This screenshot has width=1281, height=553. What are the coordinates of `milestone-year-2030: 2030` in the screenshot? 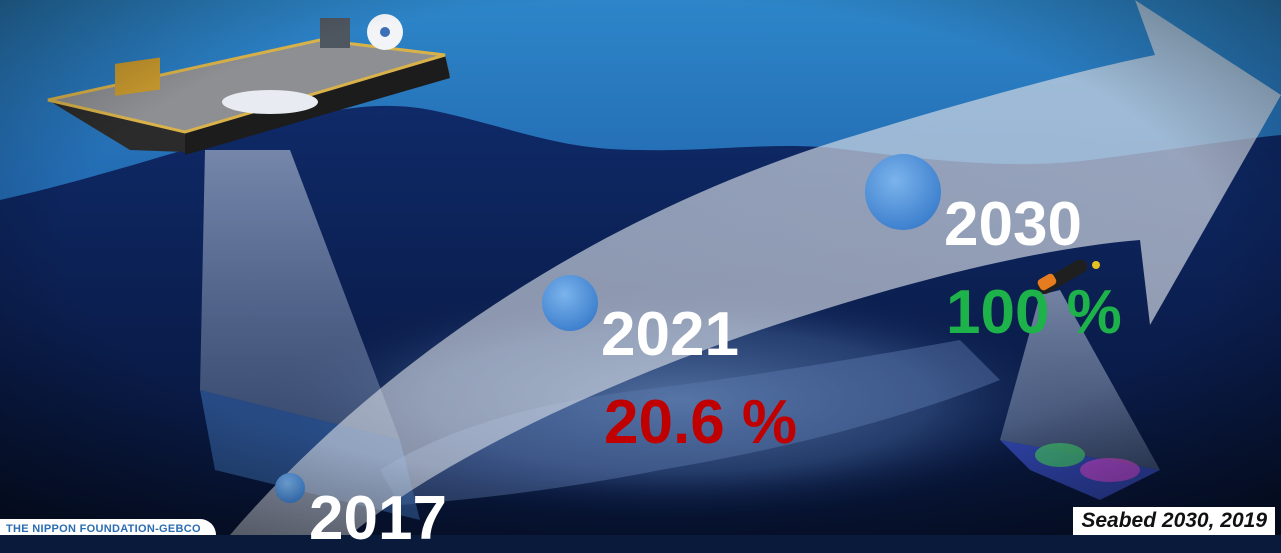 It's located at (1013, 224).